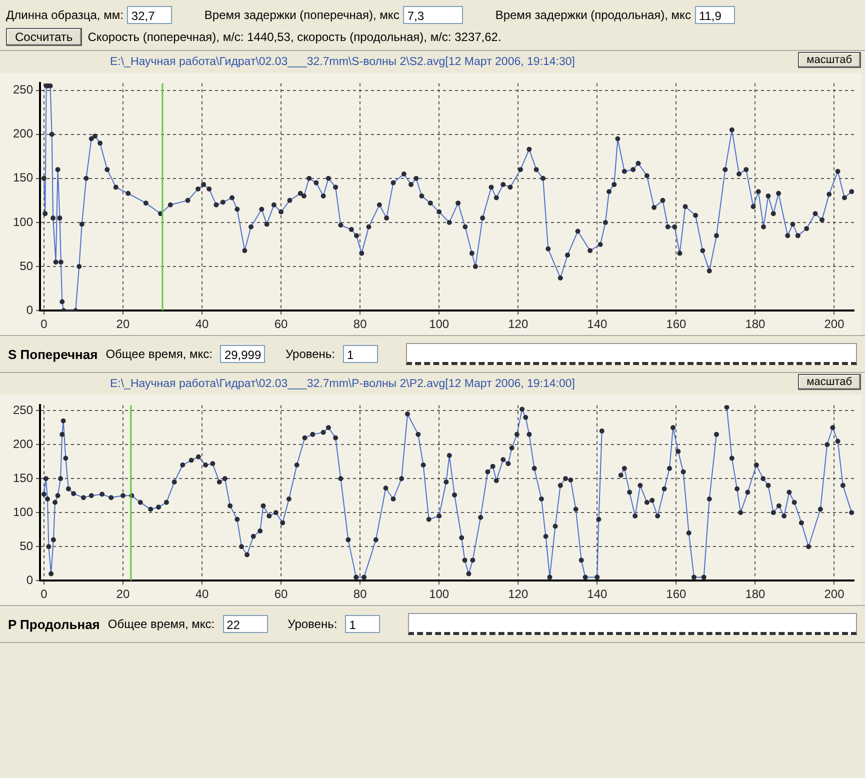  What do you see at coordinates (714, 15) in the screenshot?
I see `text: 11,9` at bounding box center [714, 15].